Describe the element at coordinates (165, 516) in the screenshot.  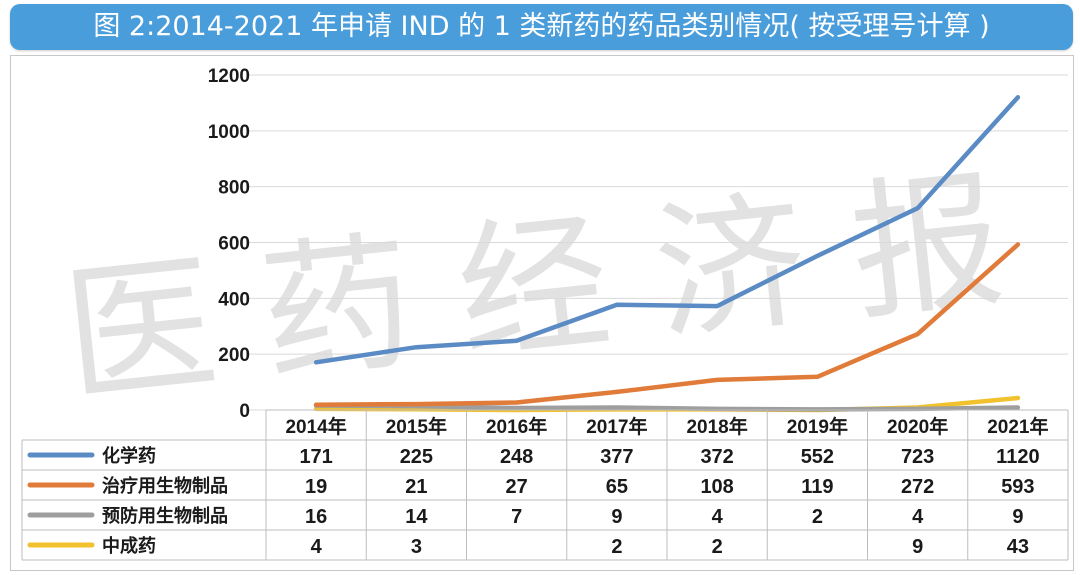
I see `legend-label: 预防用生物制品` at that location.